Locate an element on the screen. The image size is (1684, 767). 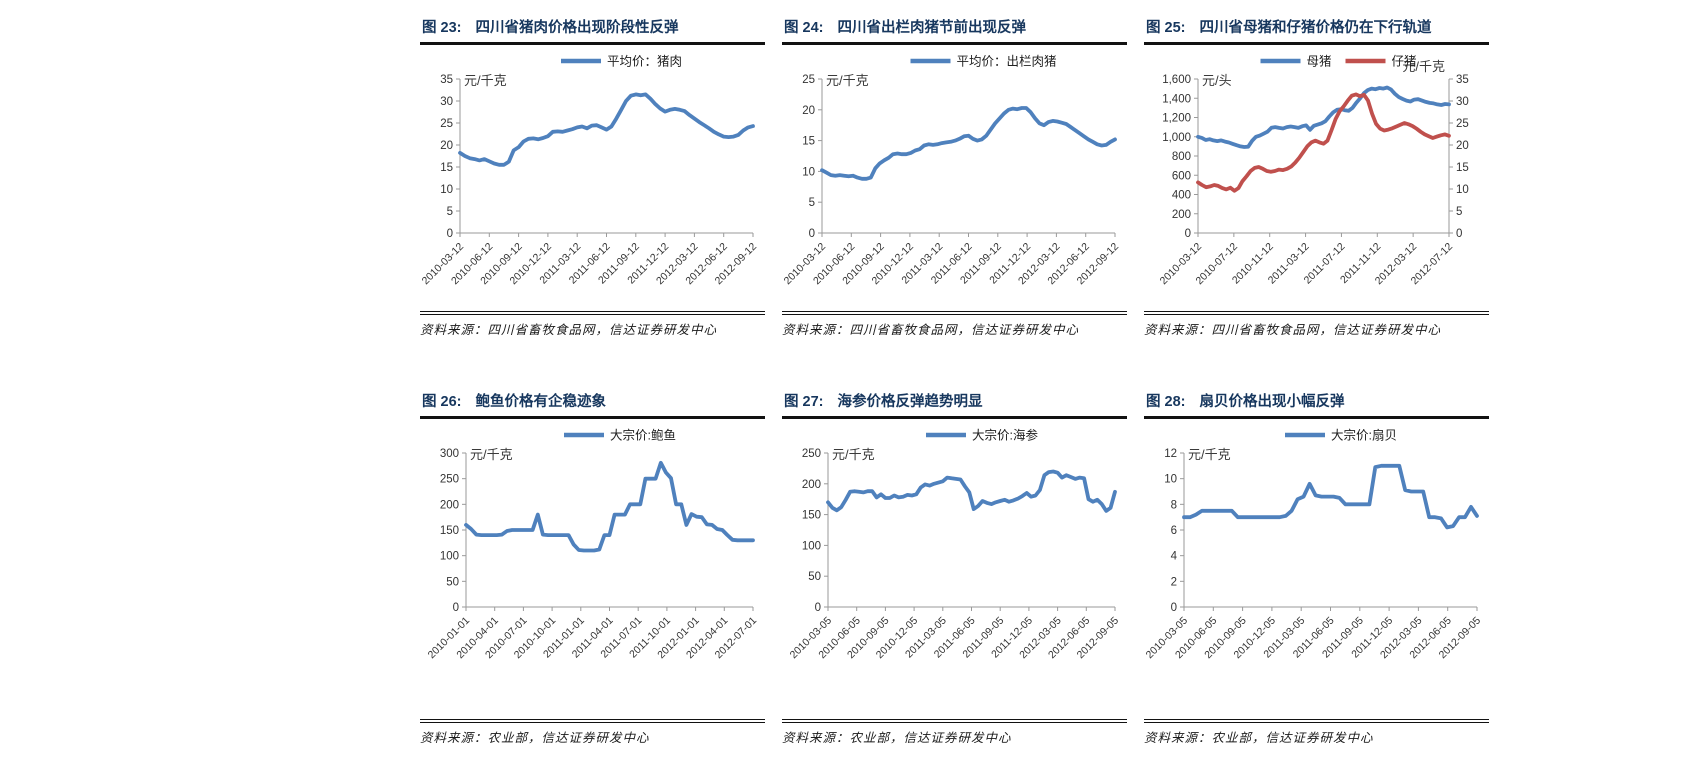
figure-26-source: 资料来源：农业部，信达证券研发中心 is located at coordinates (592, 732).